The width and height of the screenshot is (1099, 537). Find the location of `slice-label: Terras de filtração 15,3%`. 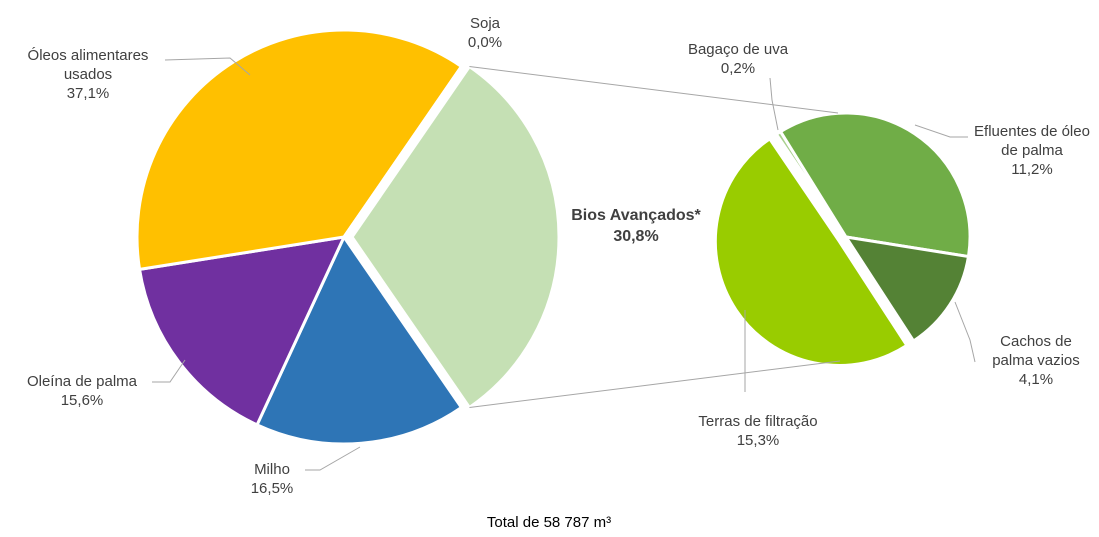

slice-label: Terras de filtração 15,3% is located at coordinates (758, 431).